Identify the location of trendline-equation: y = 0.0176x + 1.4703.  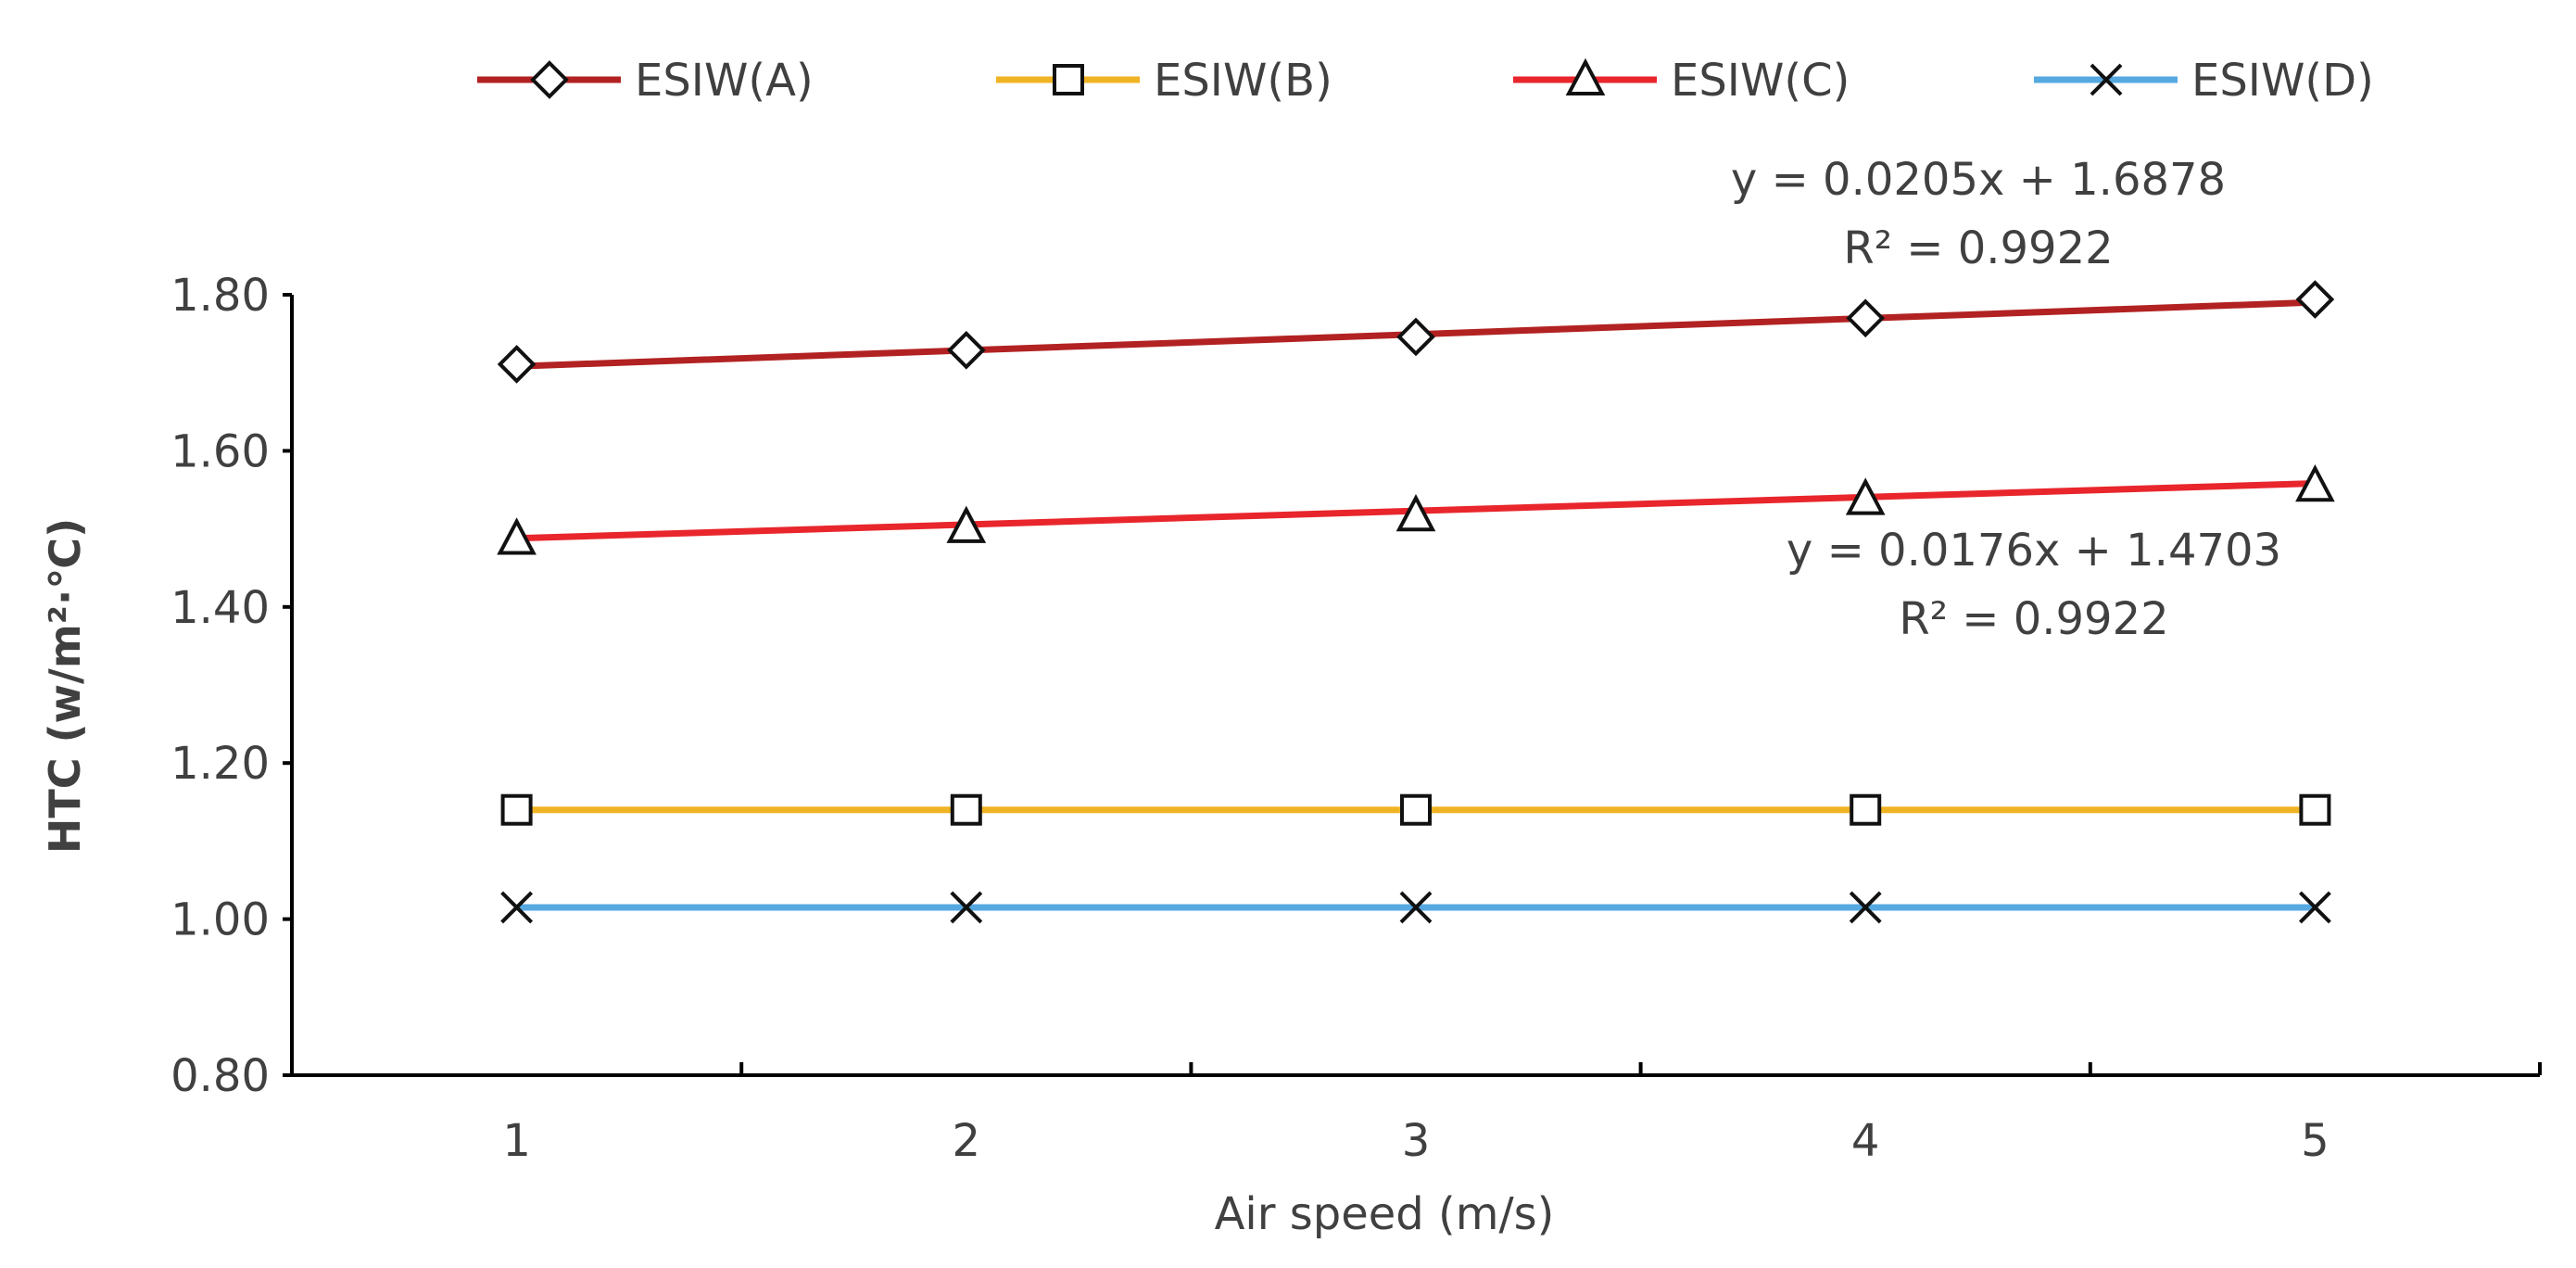
(2034, 551).